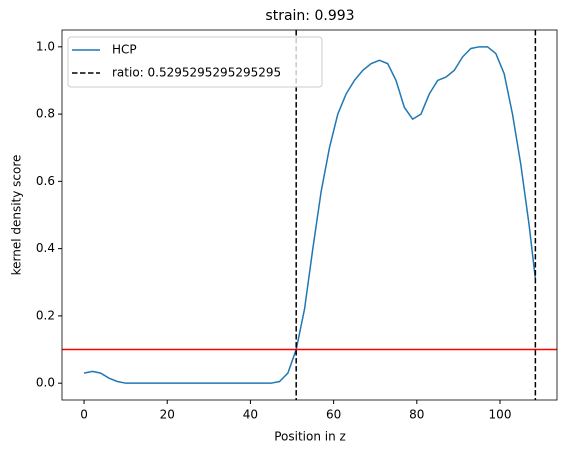 This screenshot has width=567, height=454. I want to click on x-tick-label: 60, so click(333, 415).